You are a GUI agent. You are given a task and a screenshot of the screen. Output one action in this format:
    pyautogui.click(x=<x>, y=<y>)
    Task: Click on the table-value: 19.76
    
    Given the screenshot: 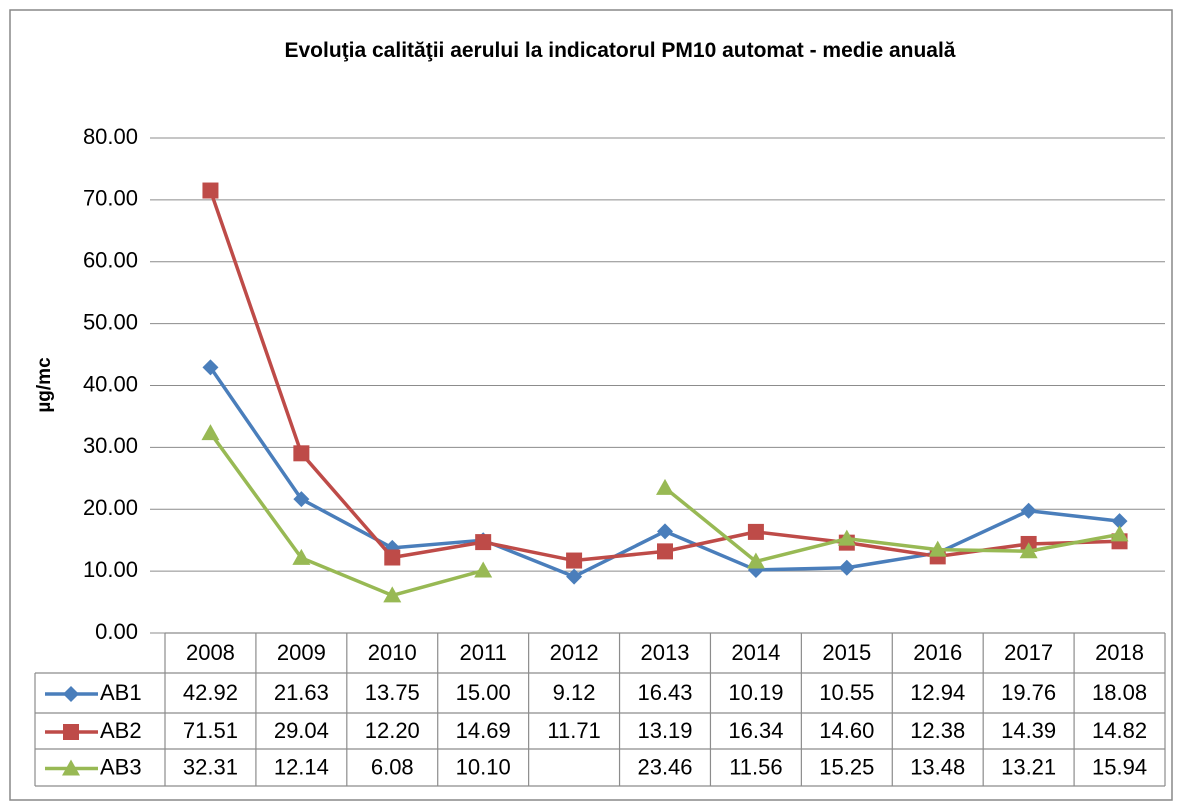 What is the action you would take?
    pyautogui.click(x=1028, y=692)
    